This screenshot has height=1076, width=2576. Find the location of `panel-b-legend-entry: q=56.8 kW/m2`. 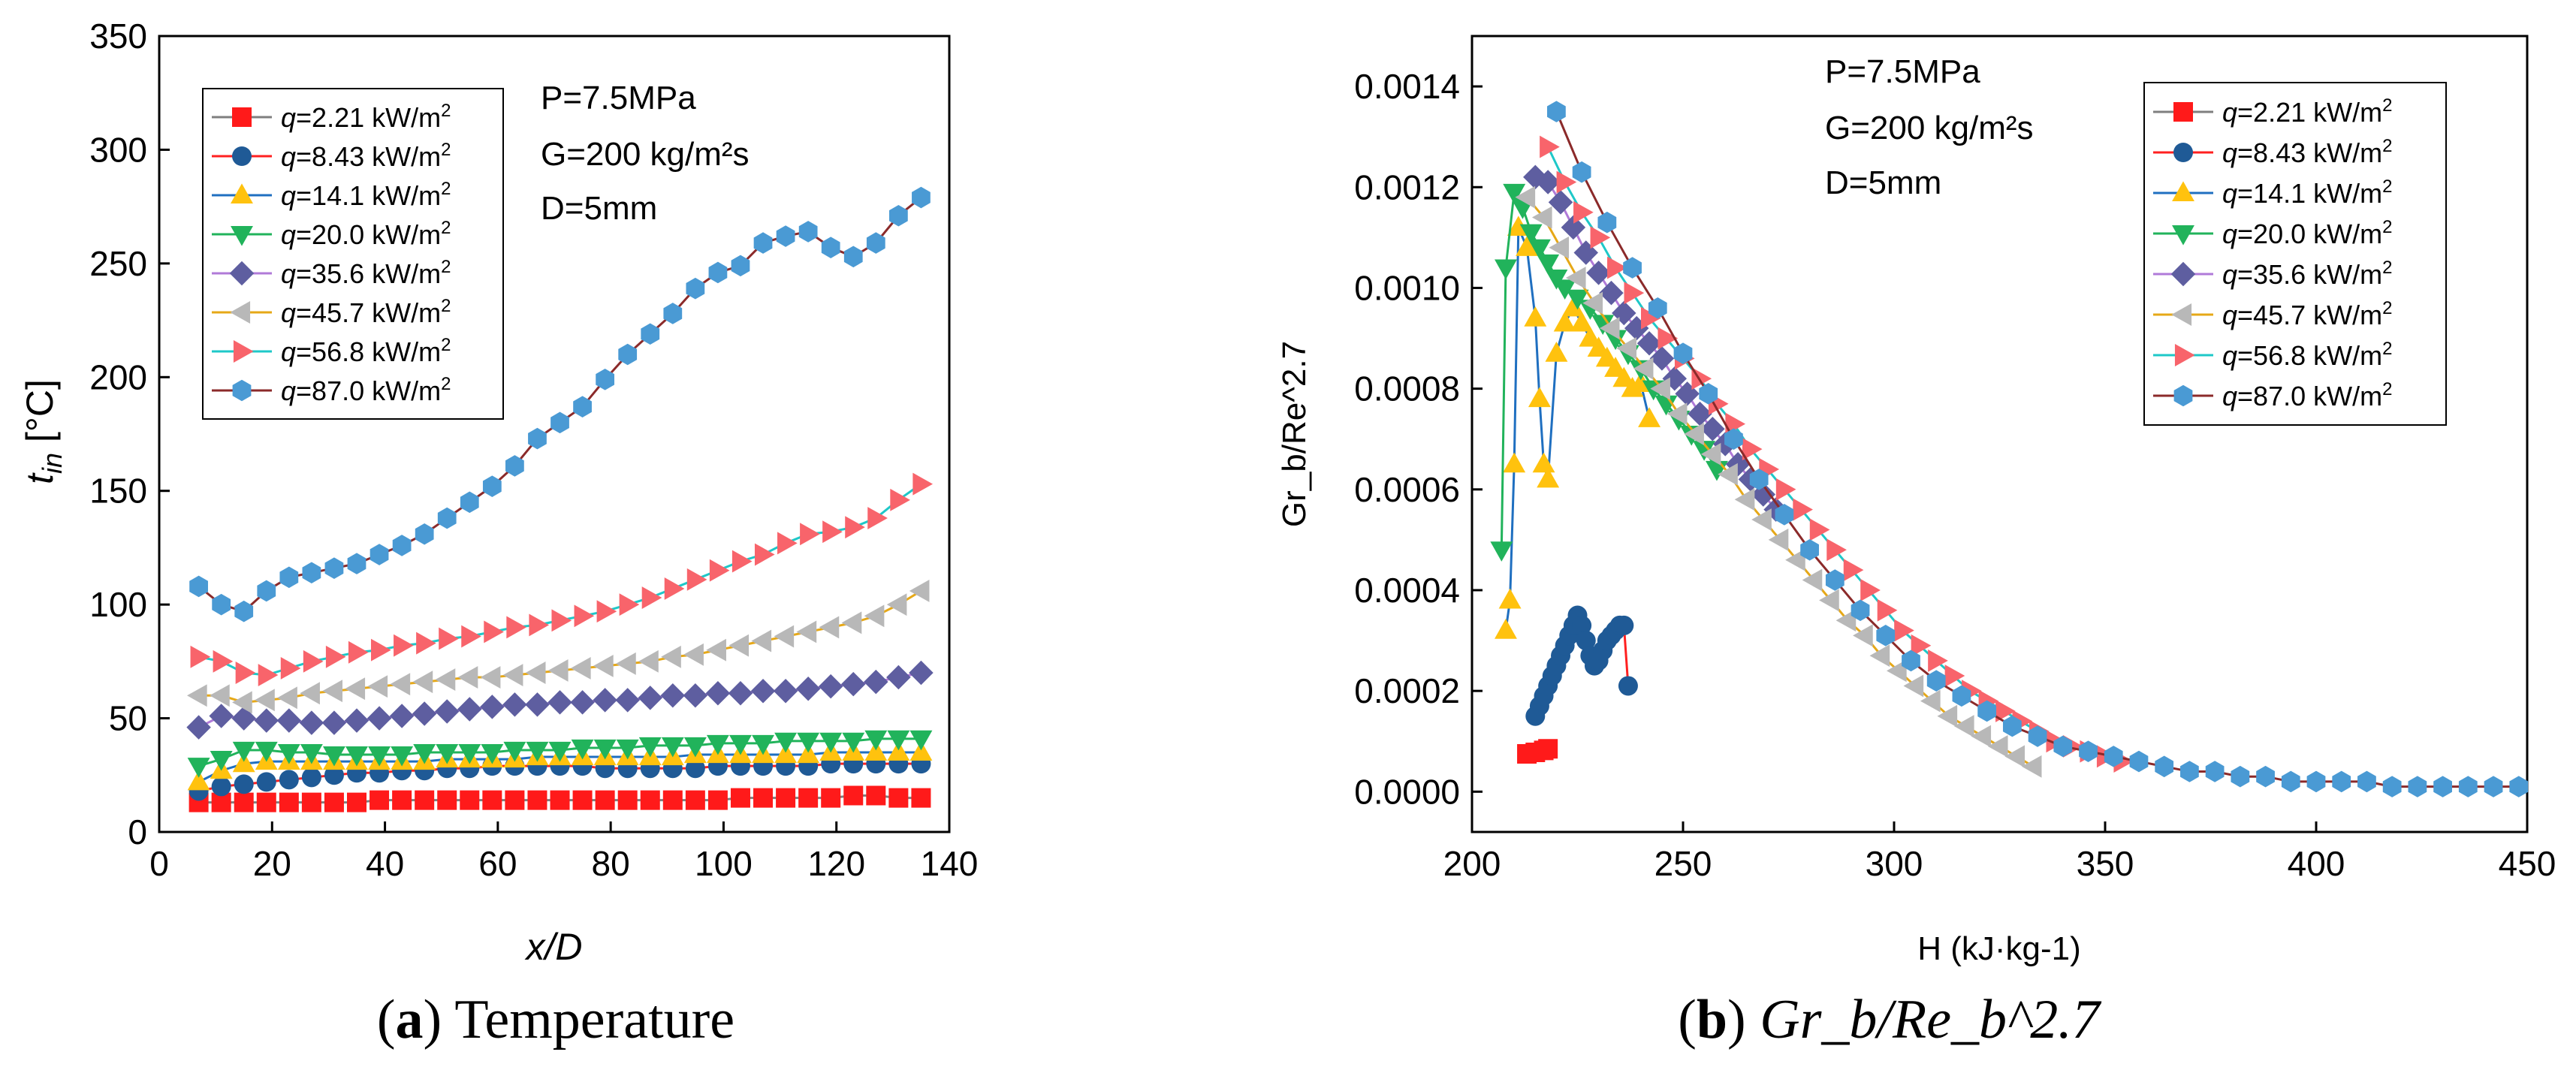

panel-b-legend-entry: q=56.8 kW/m2 is located at coordinates (2272, 355).